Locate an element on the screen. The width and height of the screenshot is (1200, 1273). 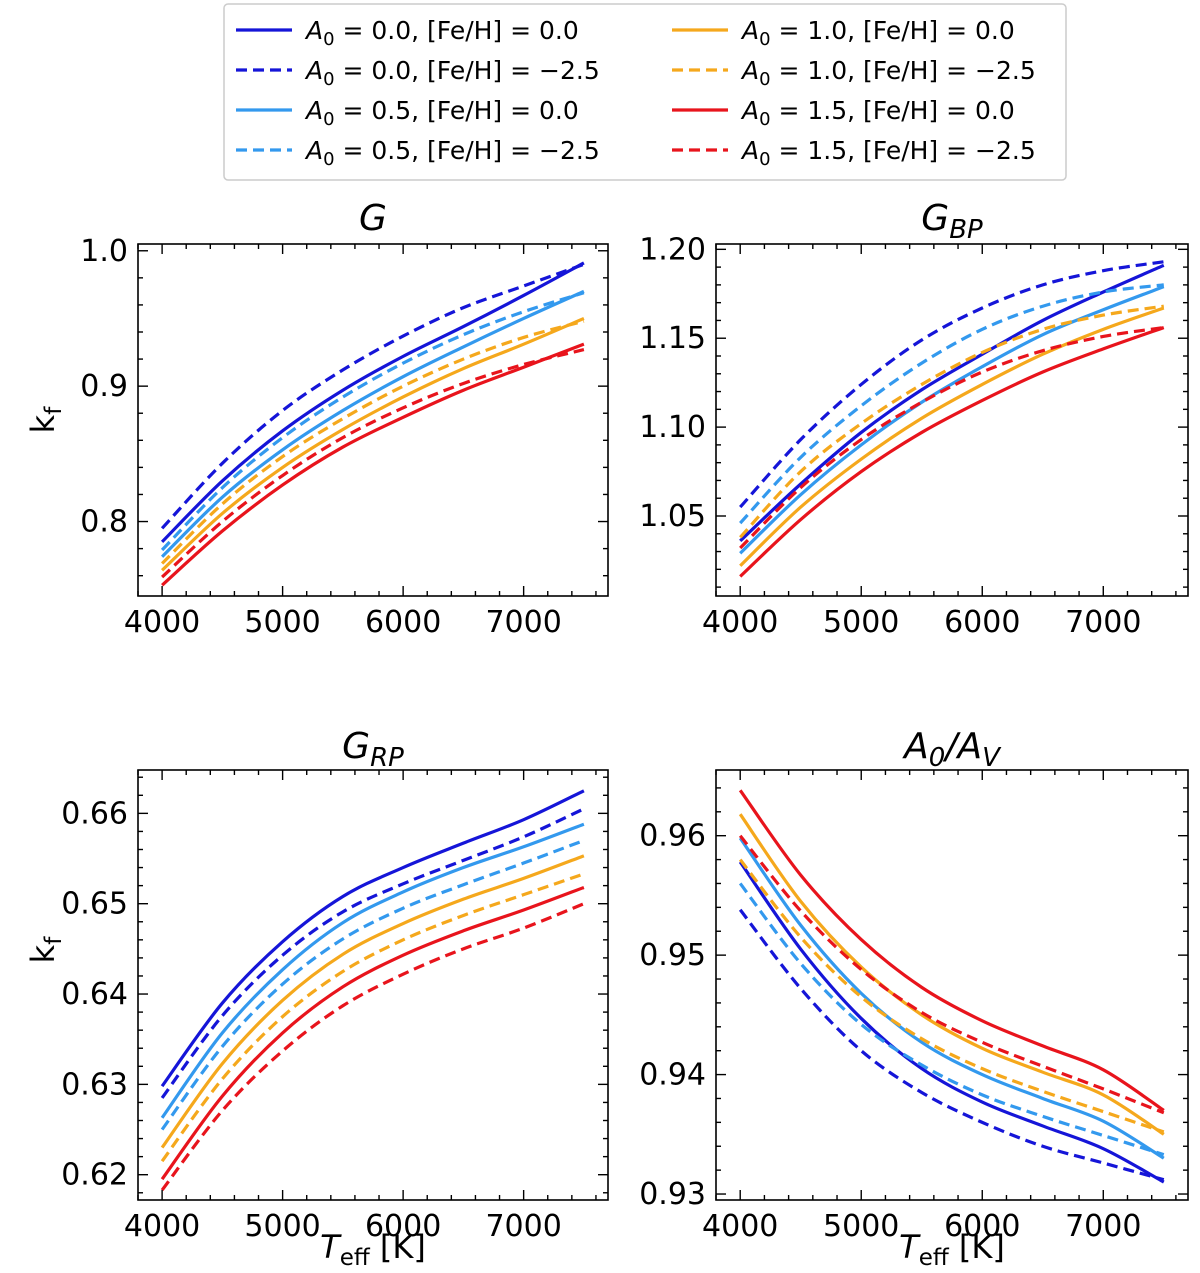
y-tick-label-a0av: 0.95 is located at coordinates (672, 955).